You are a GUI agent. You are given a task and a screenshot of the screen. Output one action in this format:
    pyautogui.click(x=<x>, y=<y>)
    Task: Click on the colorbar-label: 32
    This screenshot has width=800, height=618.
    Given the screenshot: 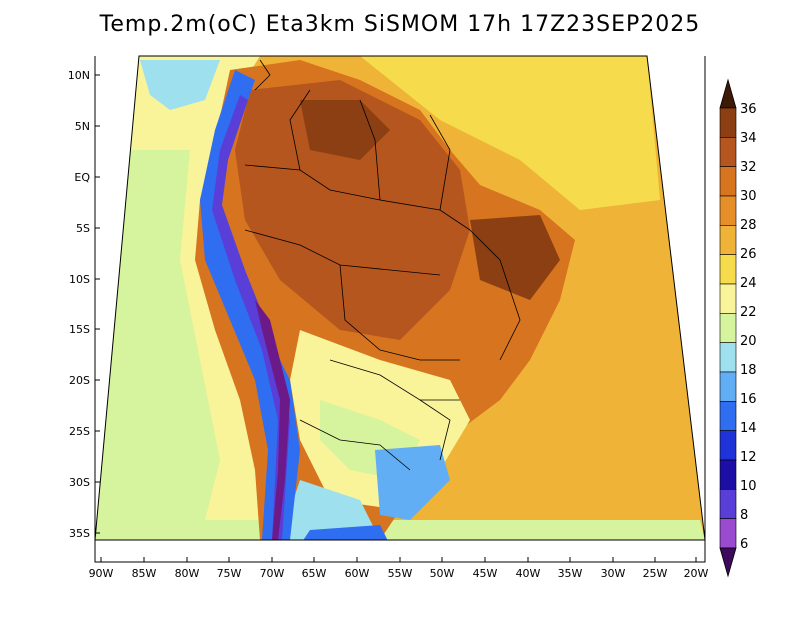 What is the action you would take?
    pyautogui.click(x=748, y=167)
    